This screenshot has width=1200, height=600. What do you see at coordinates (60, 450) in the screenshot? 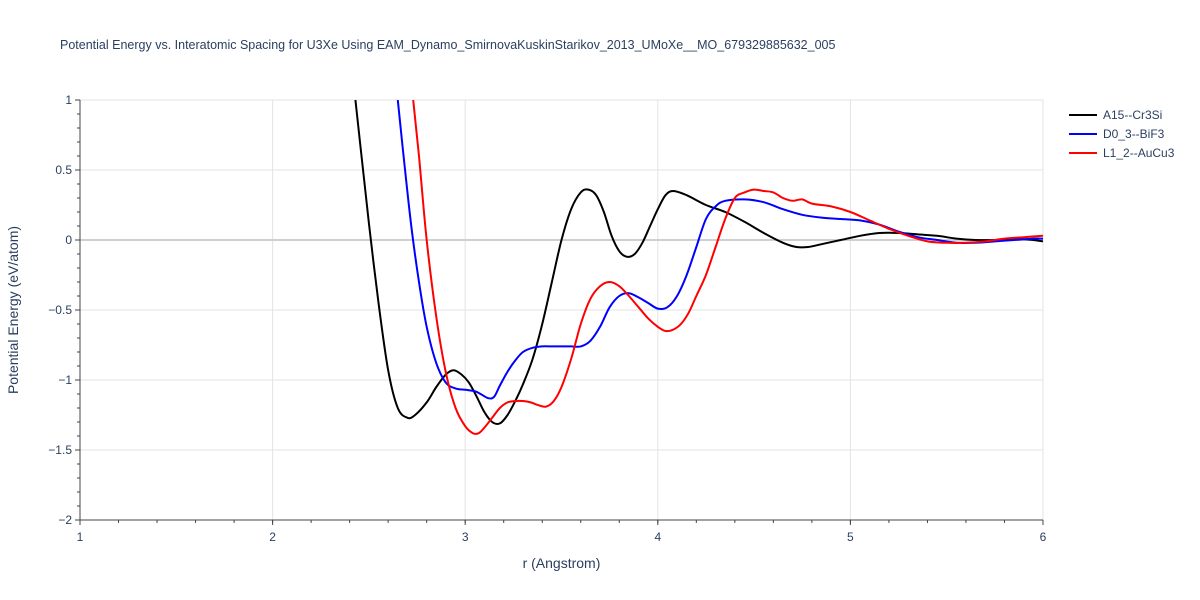
I see `y-tick-label: −1.5` at bounding box center [60, 450].